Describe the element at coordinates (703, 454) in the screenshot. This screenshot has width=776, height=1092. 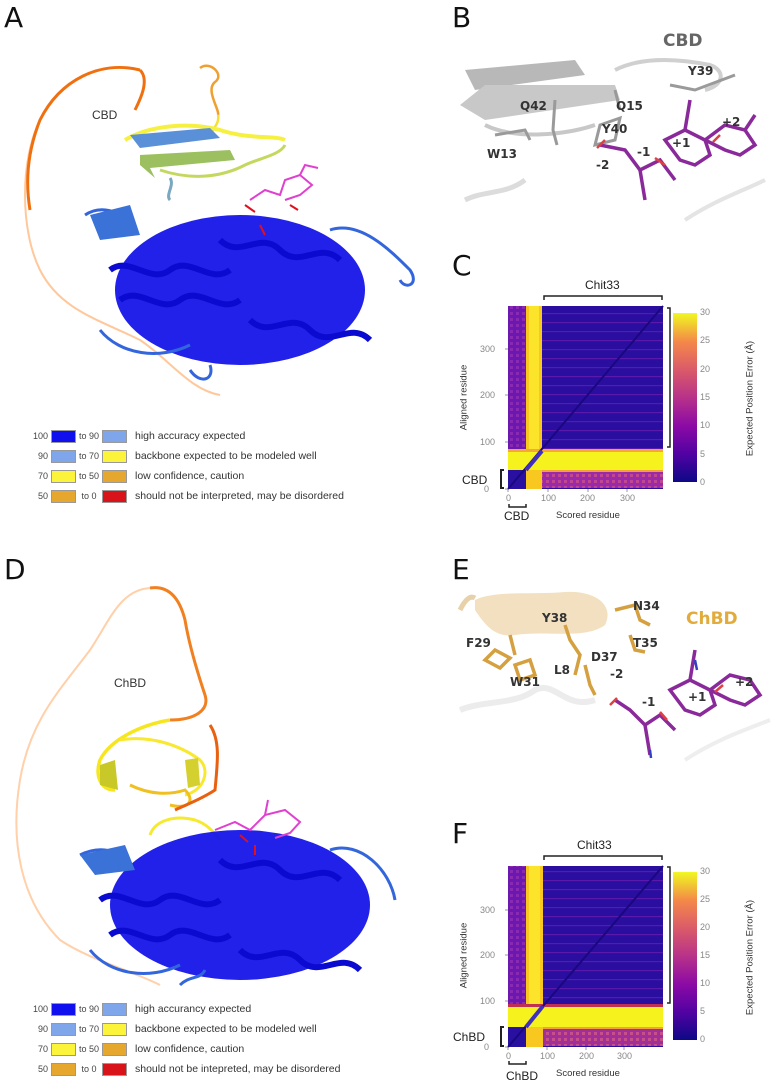
I see `colorbar-tick: 5` at that location.